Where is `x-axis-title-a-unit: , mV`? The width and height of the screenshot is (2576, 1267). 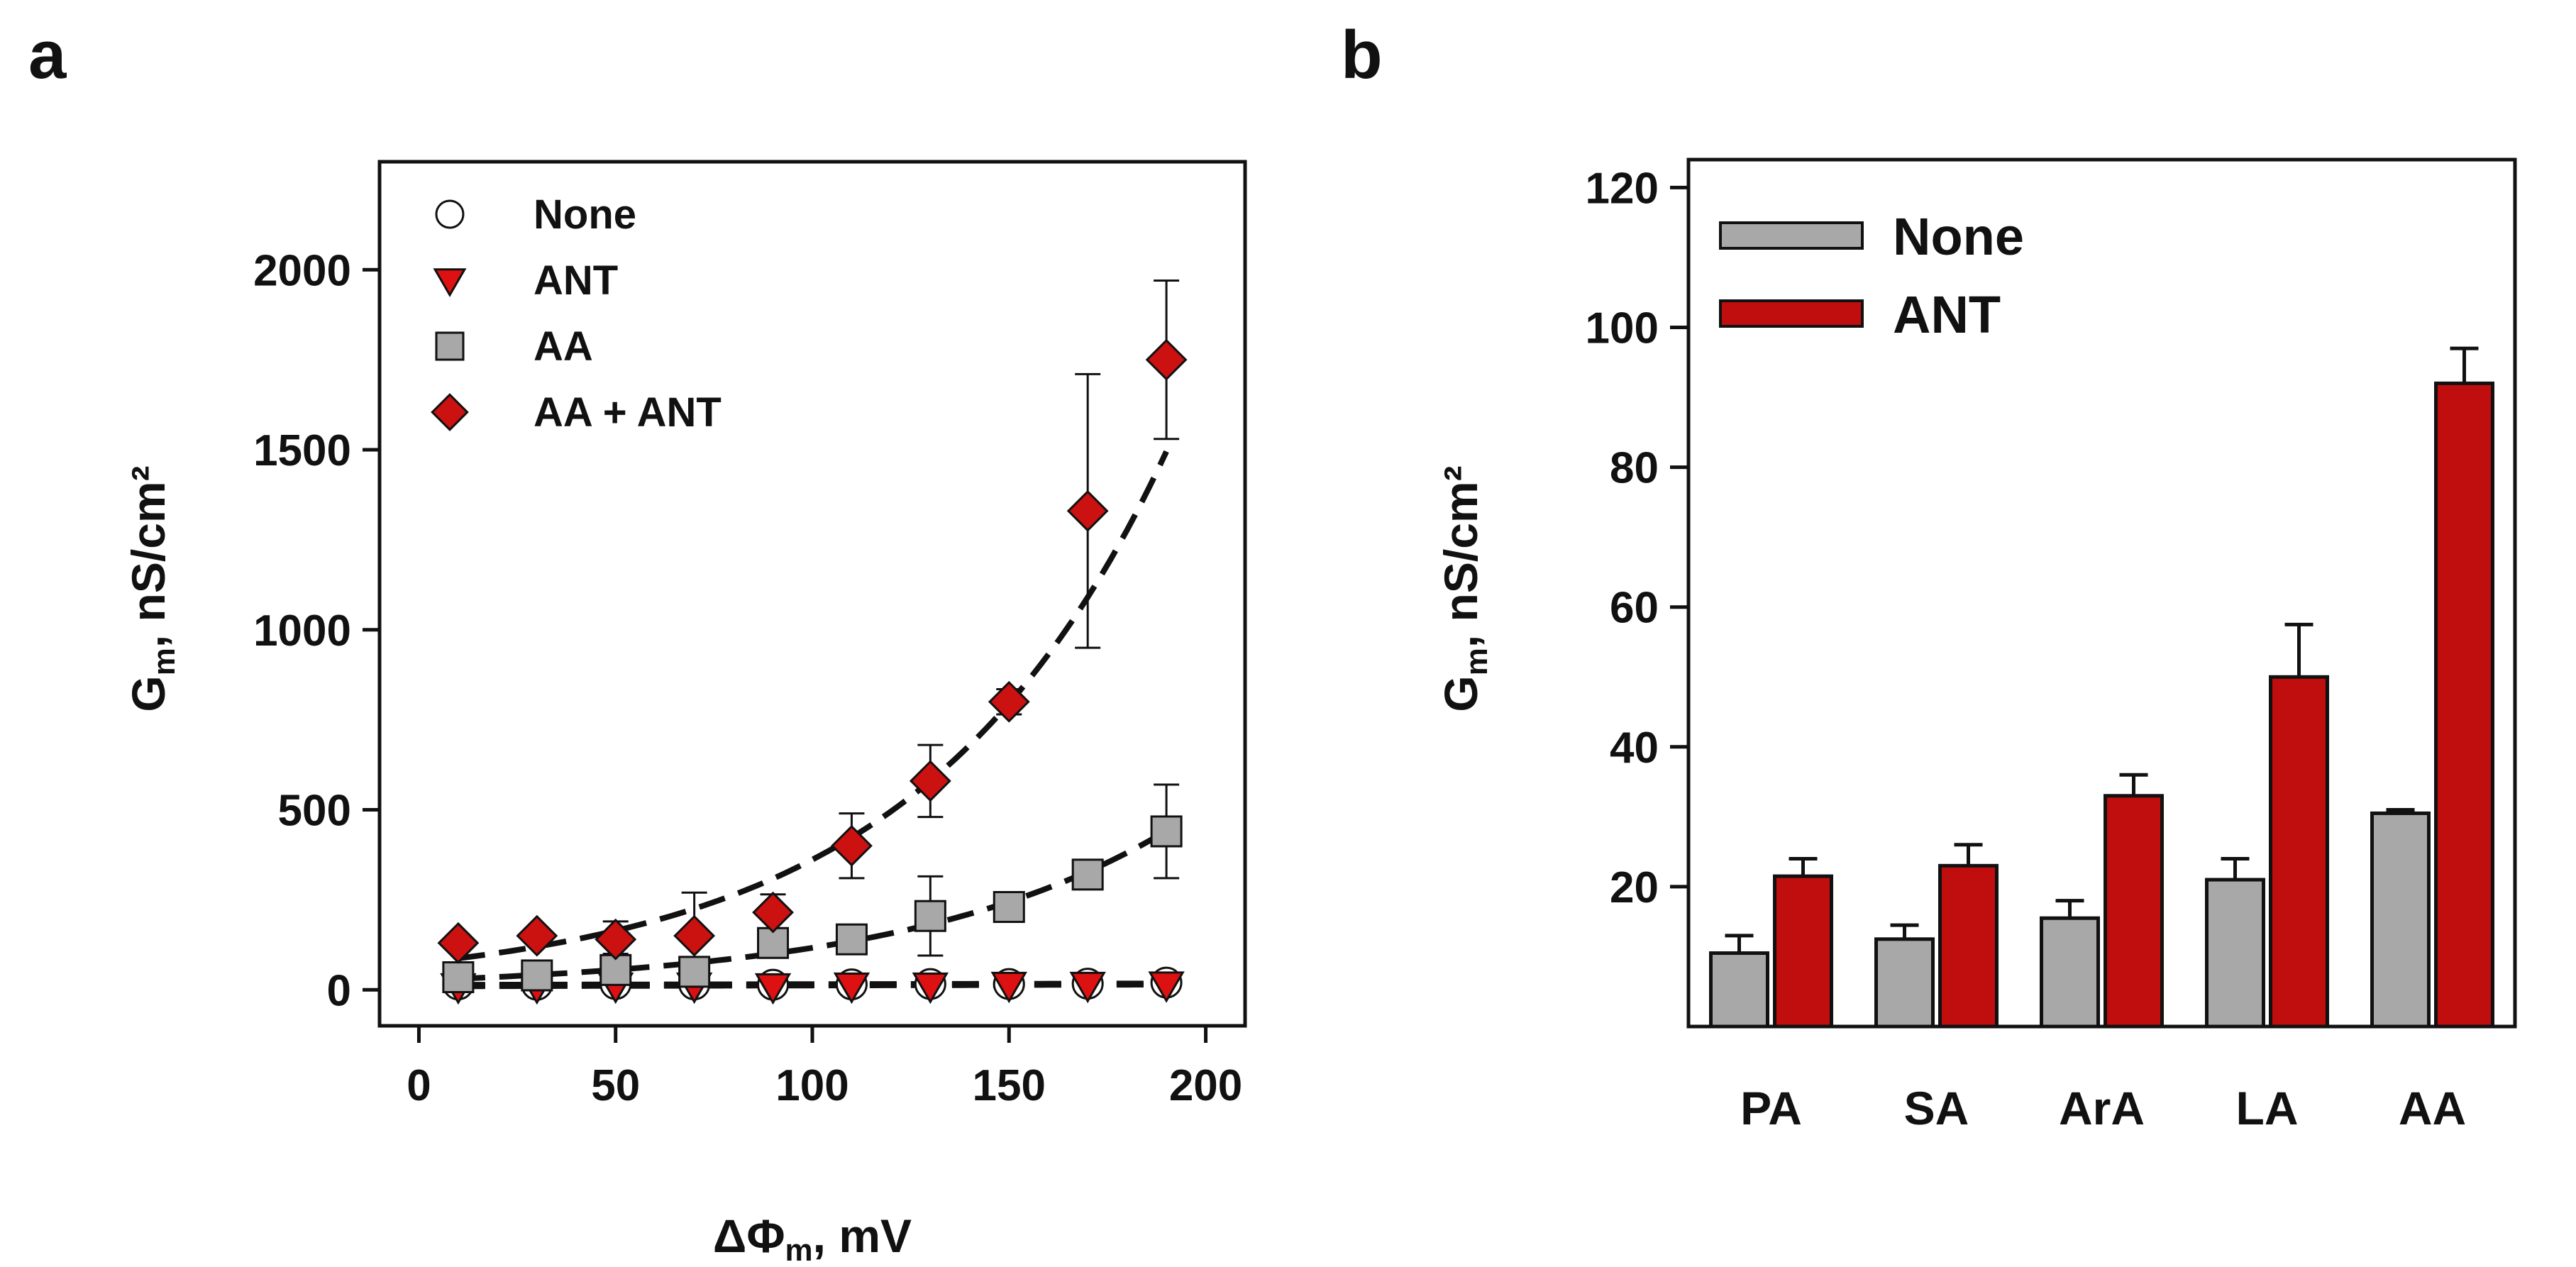
x-axis-title-a-unit: , mV is located at coordinates (862, 1236).